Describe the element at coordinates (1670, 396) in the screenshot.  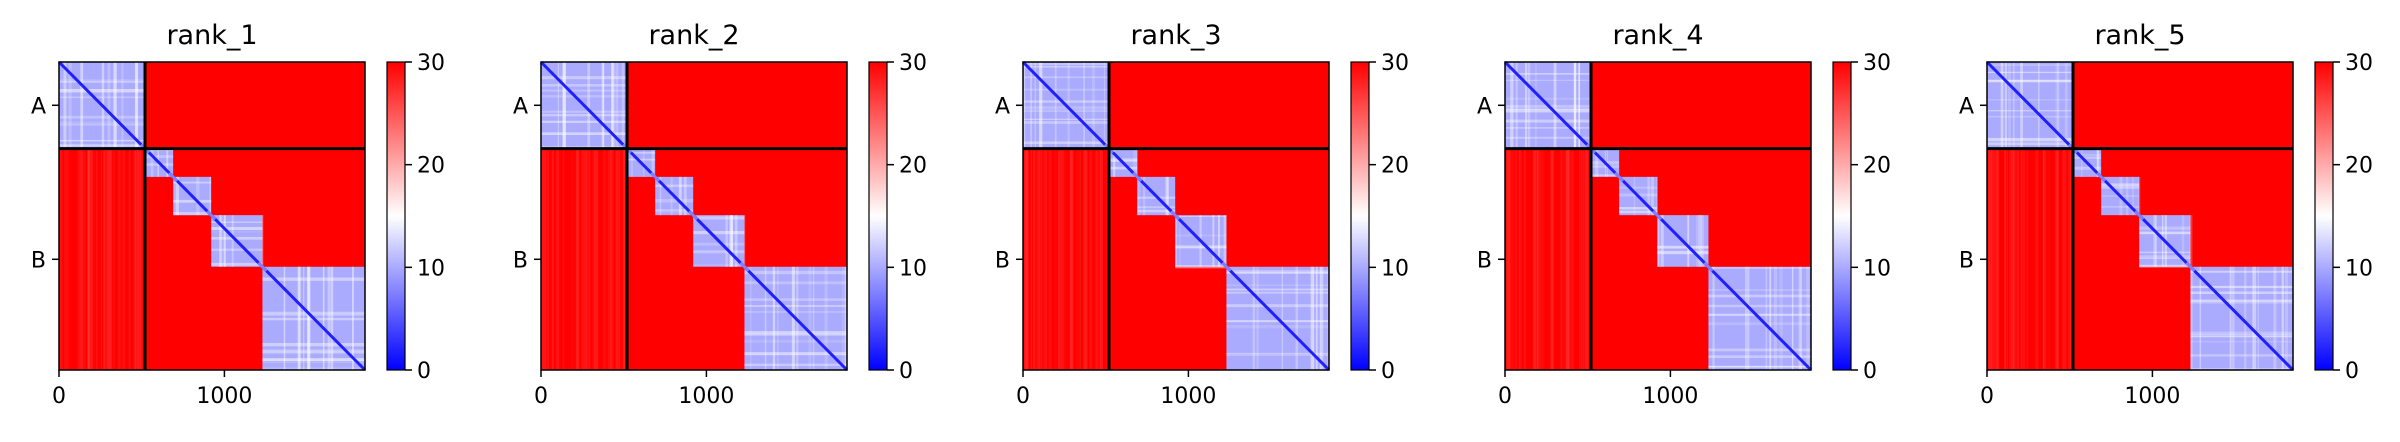
I see `x-tick-label: 1000` at that location.